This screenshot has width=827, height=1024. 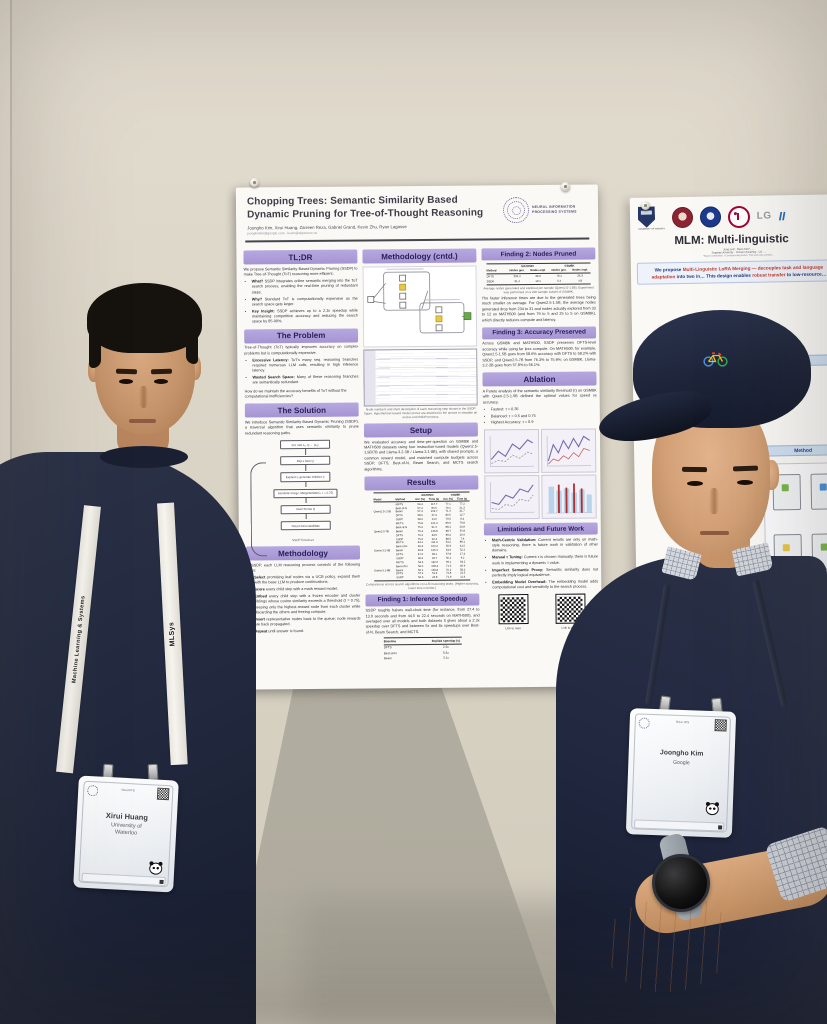 I want to click on badge-affiliation-line2: Waterloo, so click(x=126, y=833).